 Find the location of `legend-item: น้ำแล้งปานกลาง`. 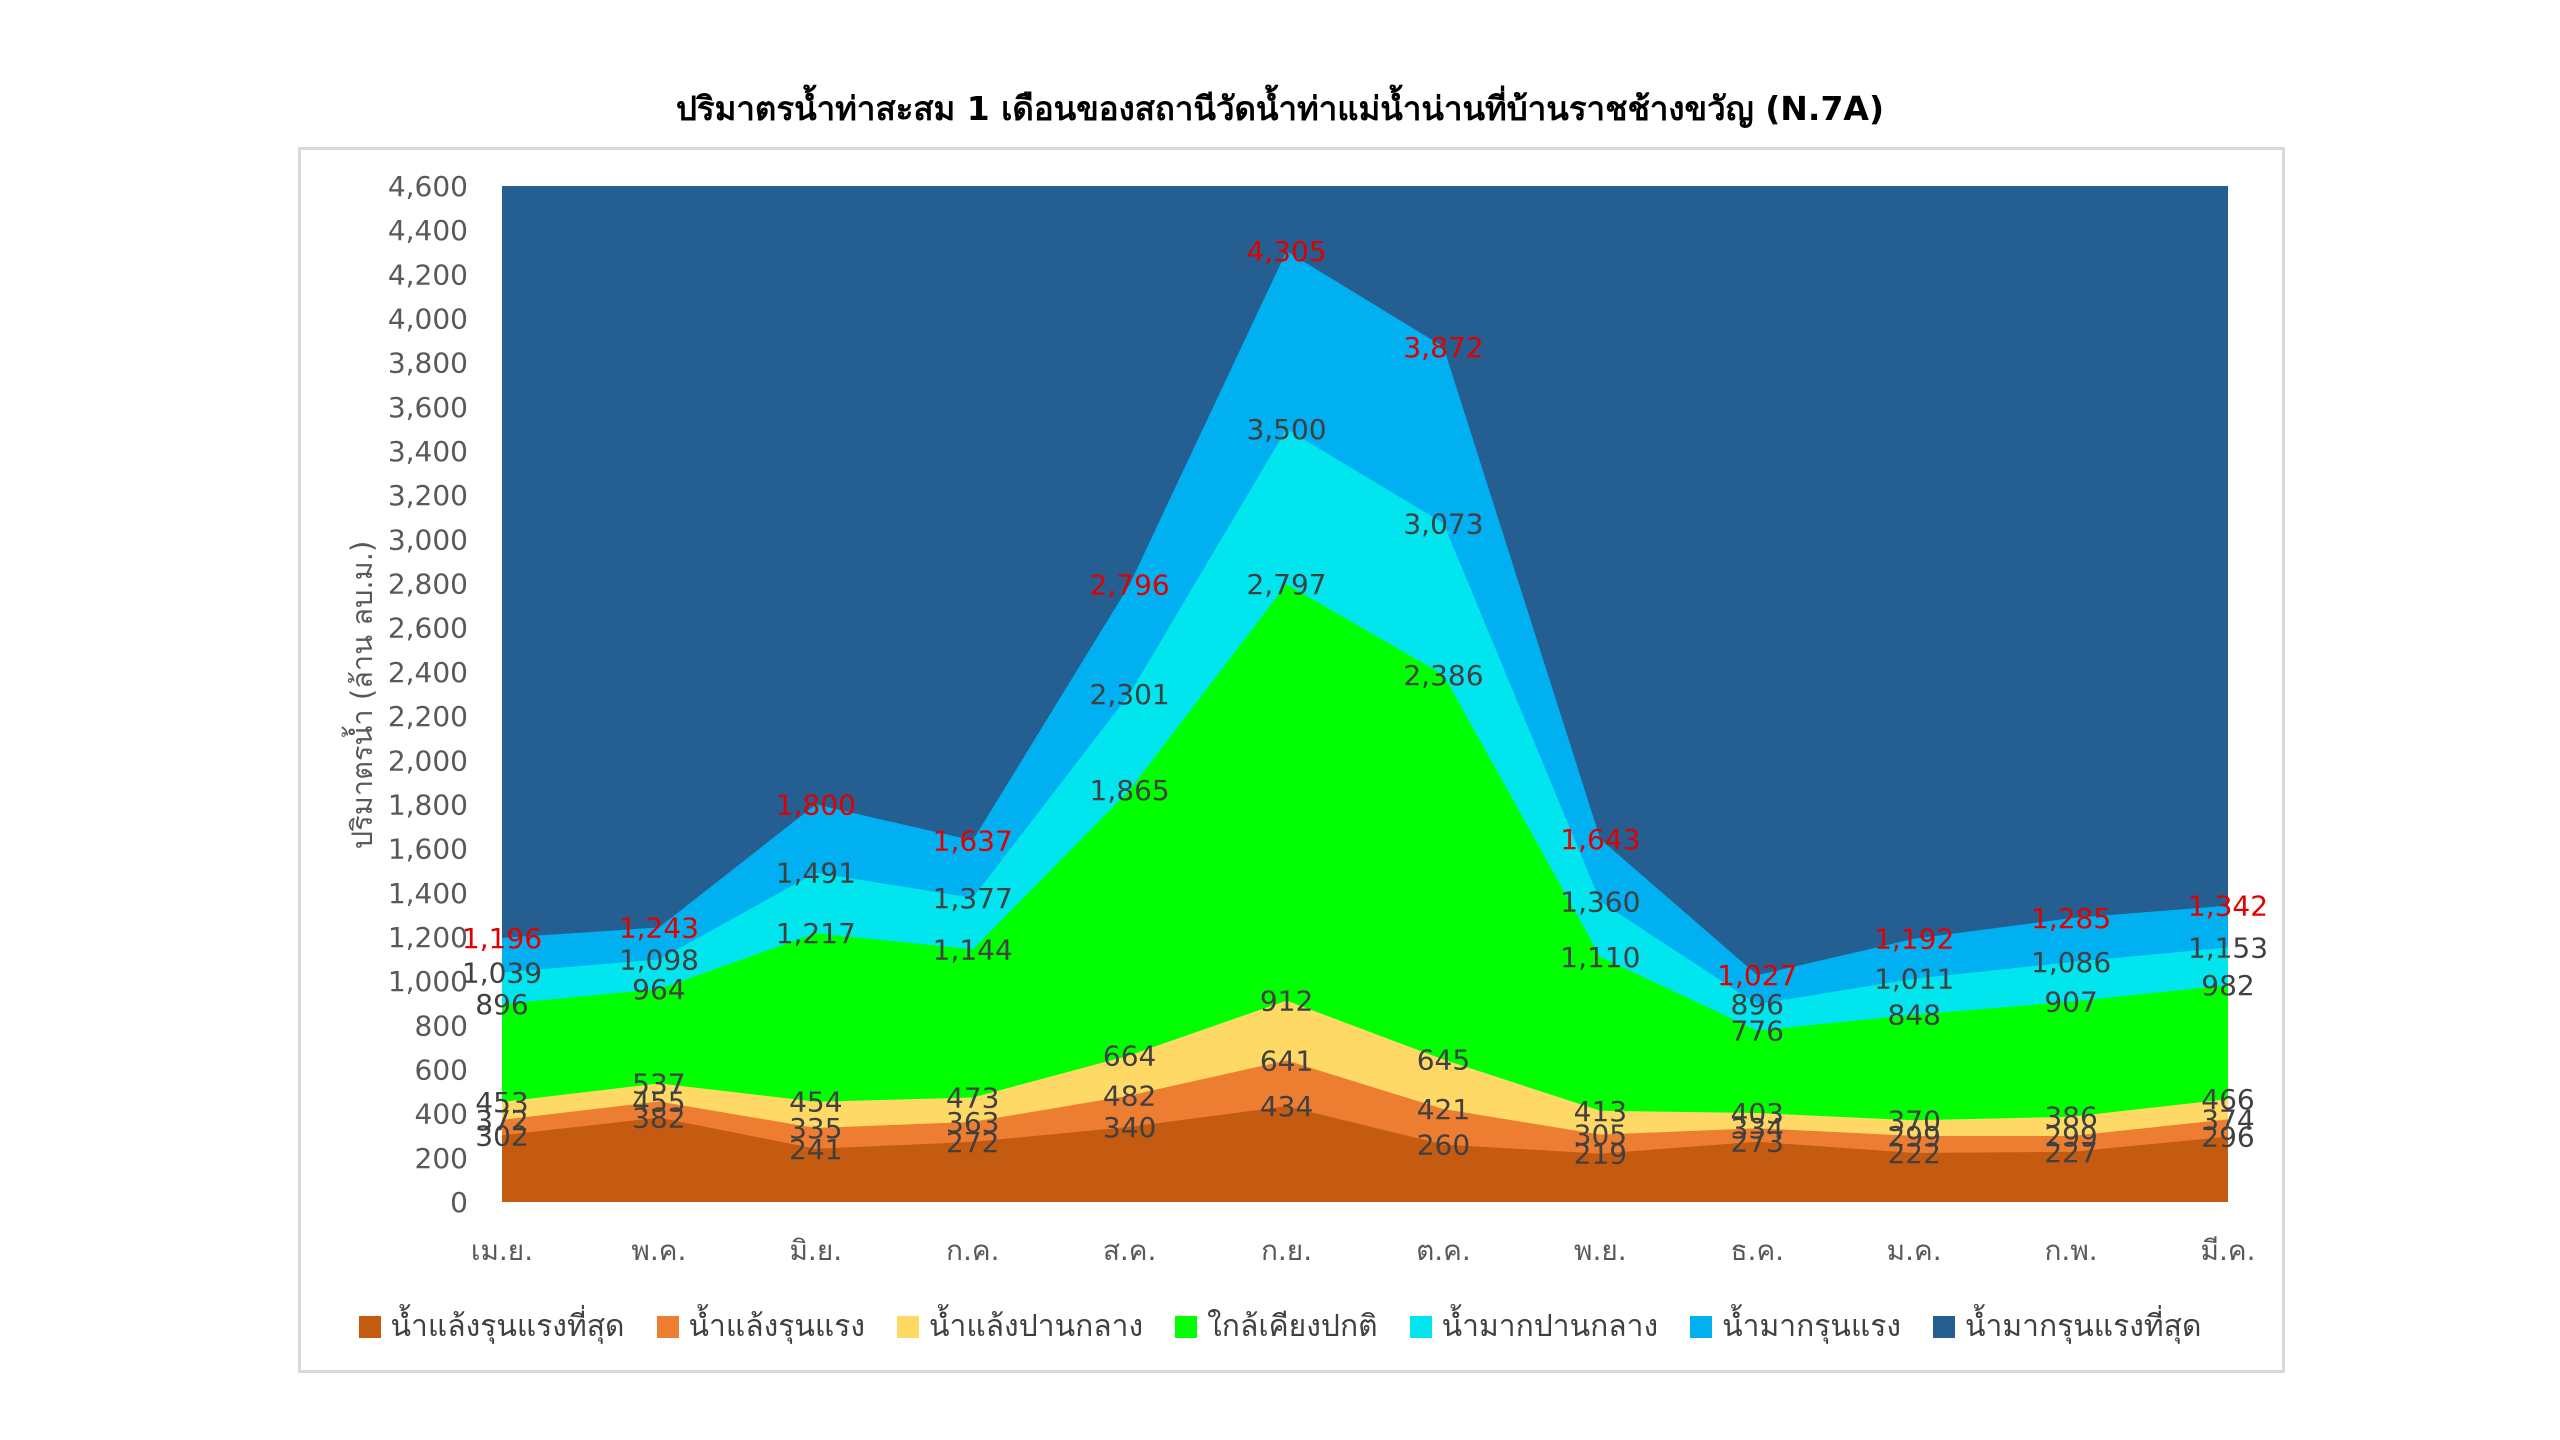

legend-item: น้ำแล้งปานกลาง is located at coordinates (1019, 1326).